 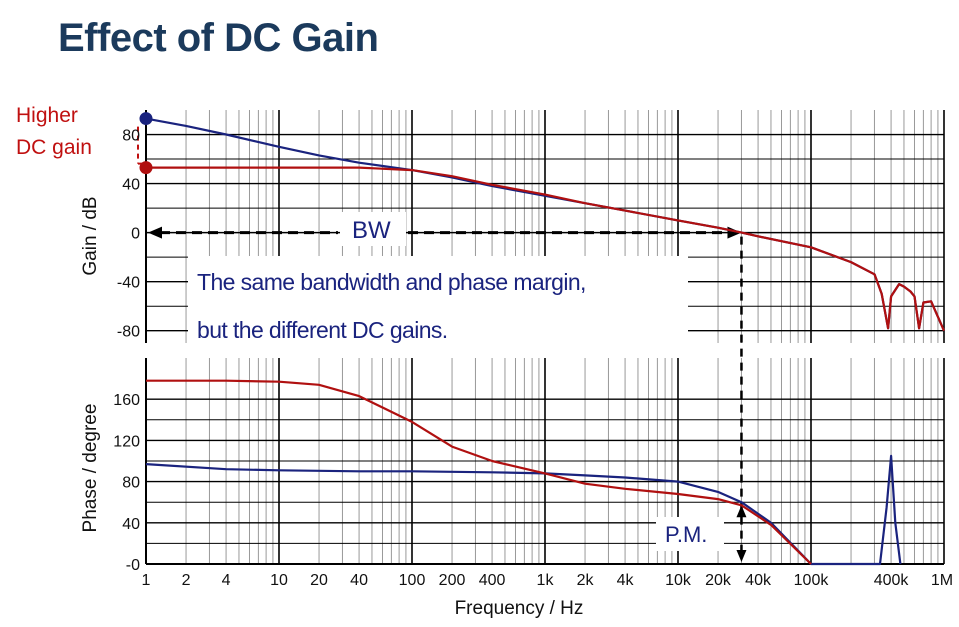 I want to click on pm-arrowhead-top, so click(x=741, y=511).